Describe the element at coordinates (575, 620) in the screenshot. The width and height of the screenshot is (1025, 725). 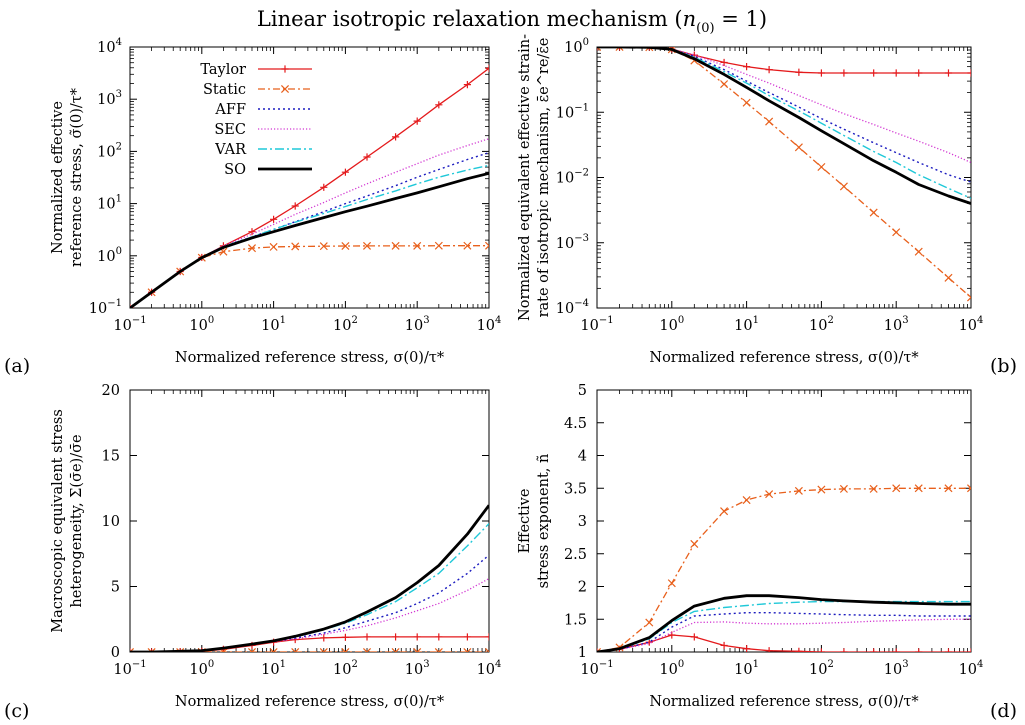
I see `y-tick-label: 1.5` at that location.